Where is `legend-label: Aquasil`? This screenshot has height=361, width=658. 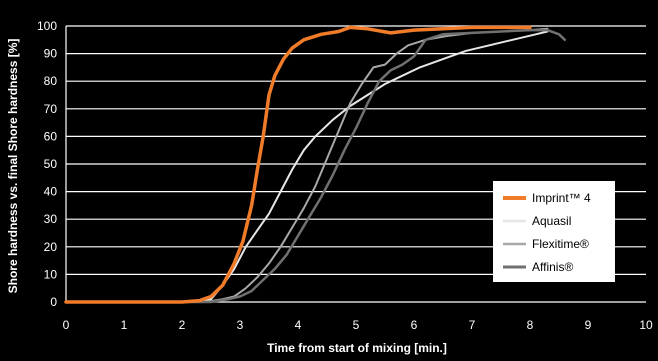 legend-label: Aquasil is located at coordinates (551, 221).